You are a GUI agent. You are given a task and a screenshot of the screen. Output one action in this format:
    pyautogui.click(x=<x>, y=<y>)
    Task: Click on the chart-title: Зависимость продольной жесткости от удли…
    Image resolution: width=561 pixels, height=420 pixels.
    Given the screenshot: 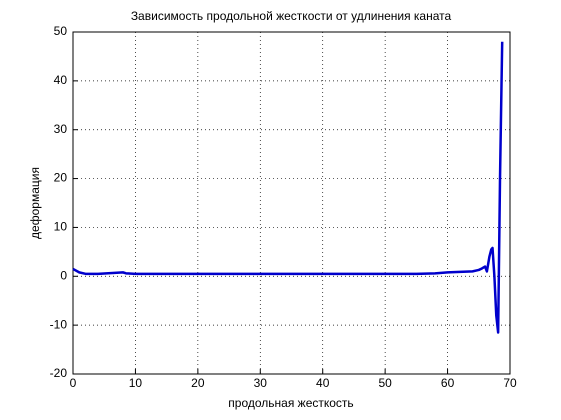 What is the action you would take?
    pyautogui.click(x=291, y=16)
    